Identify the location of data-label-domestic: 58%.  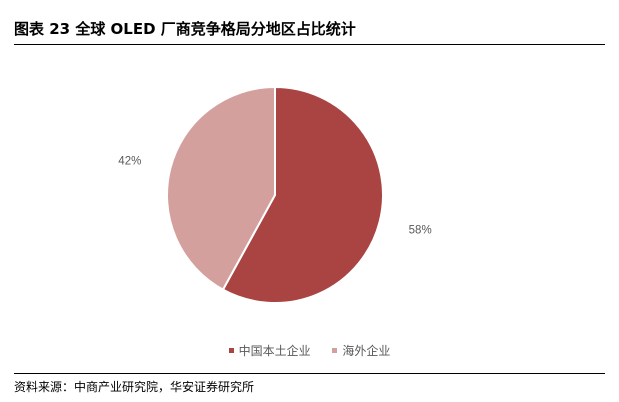
(420, 230).